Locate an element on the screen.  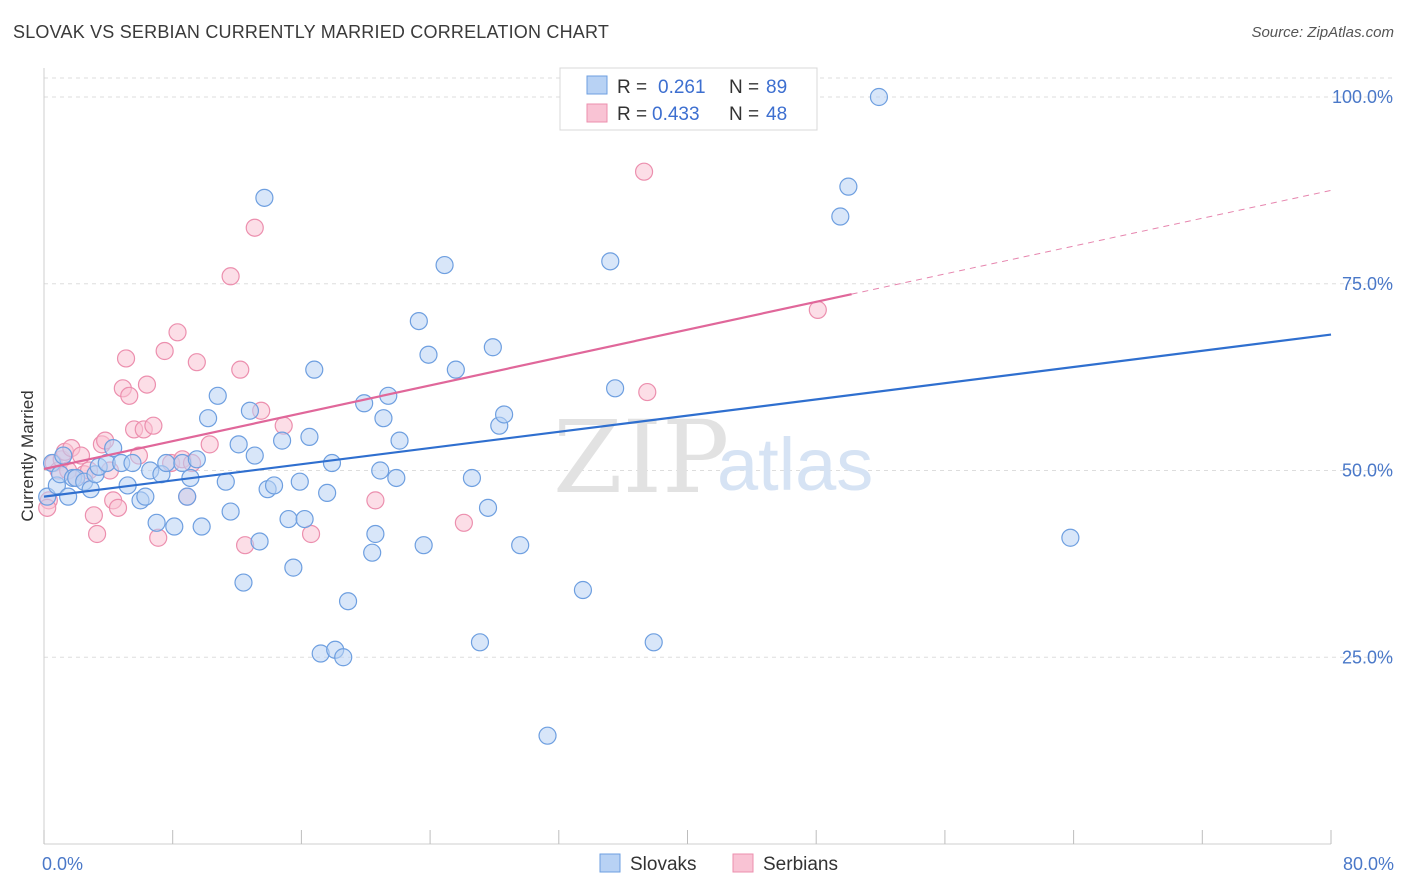
series-legend: Slovaks Serbians is located at coordinates (718, 864).